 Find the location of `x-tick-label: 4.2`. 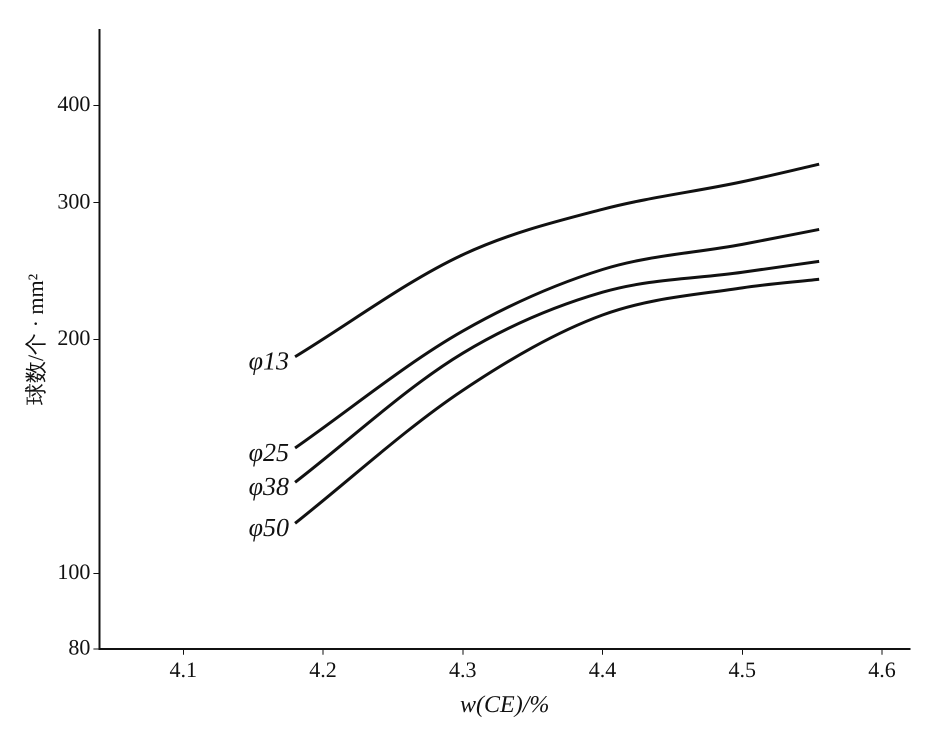

x-tick-label: 4.2 is located at coordinates (323, 669).